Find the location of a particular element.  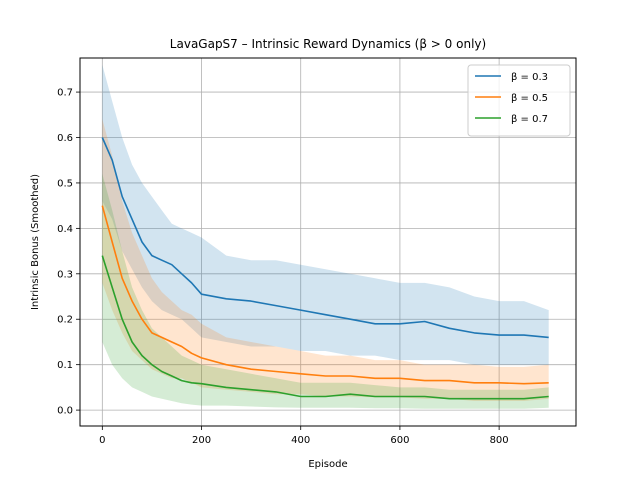

y-tick-label: 0.0 is located at coordinates (65, 411).